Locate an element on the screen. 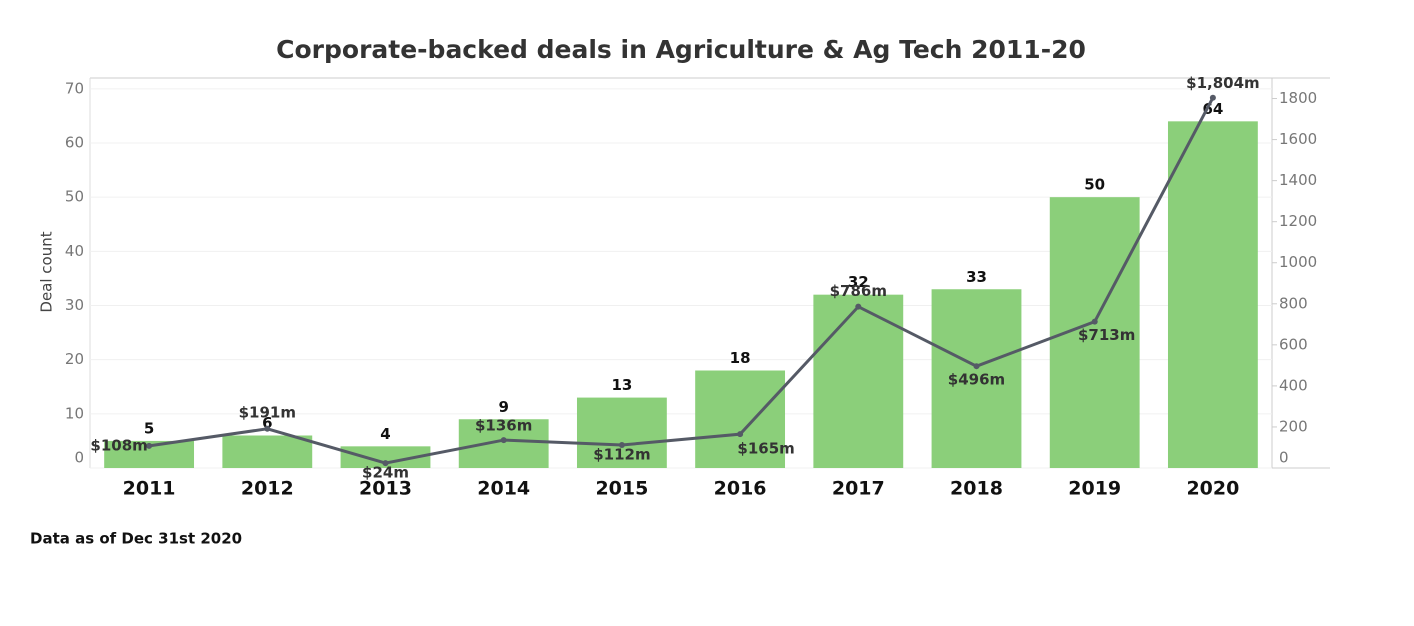 The height and width of the screenshot is (626, 1414). line-value-label: $112m is located at coordinates (621, 455).